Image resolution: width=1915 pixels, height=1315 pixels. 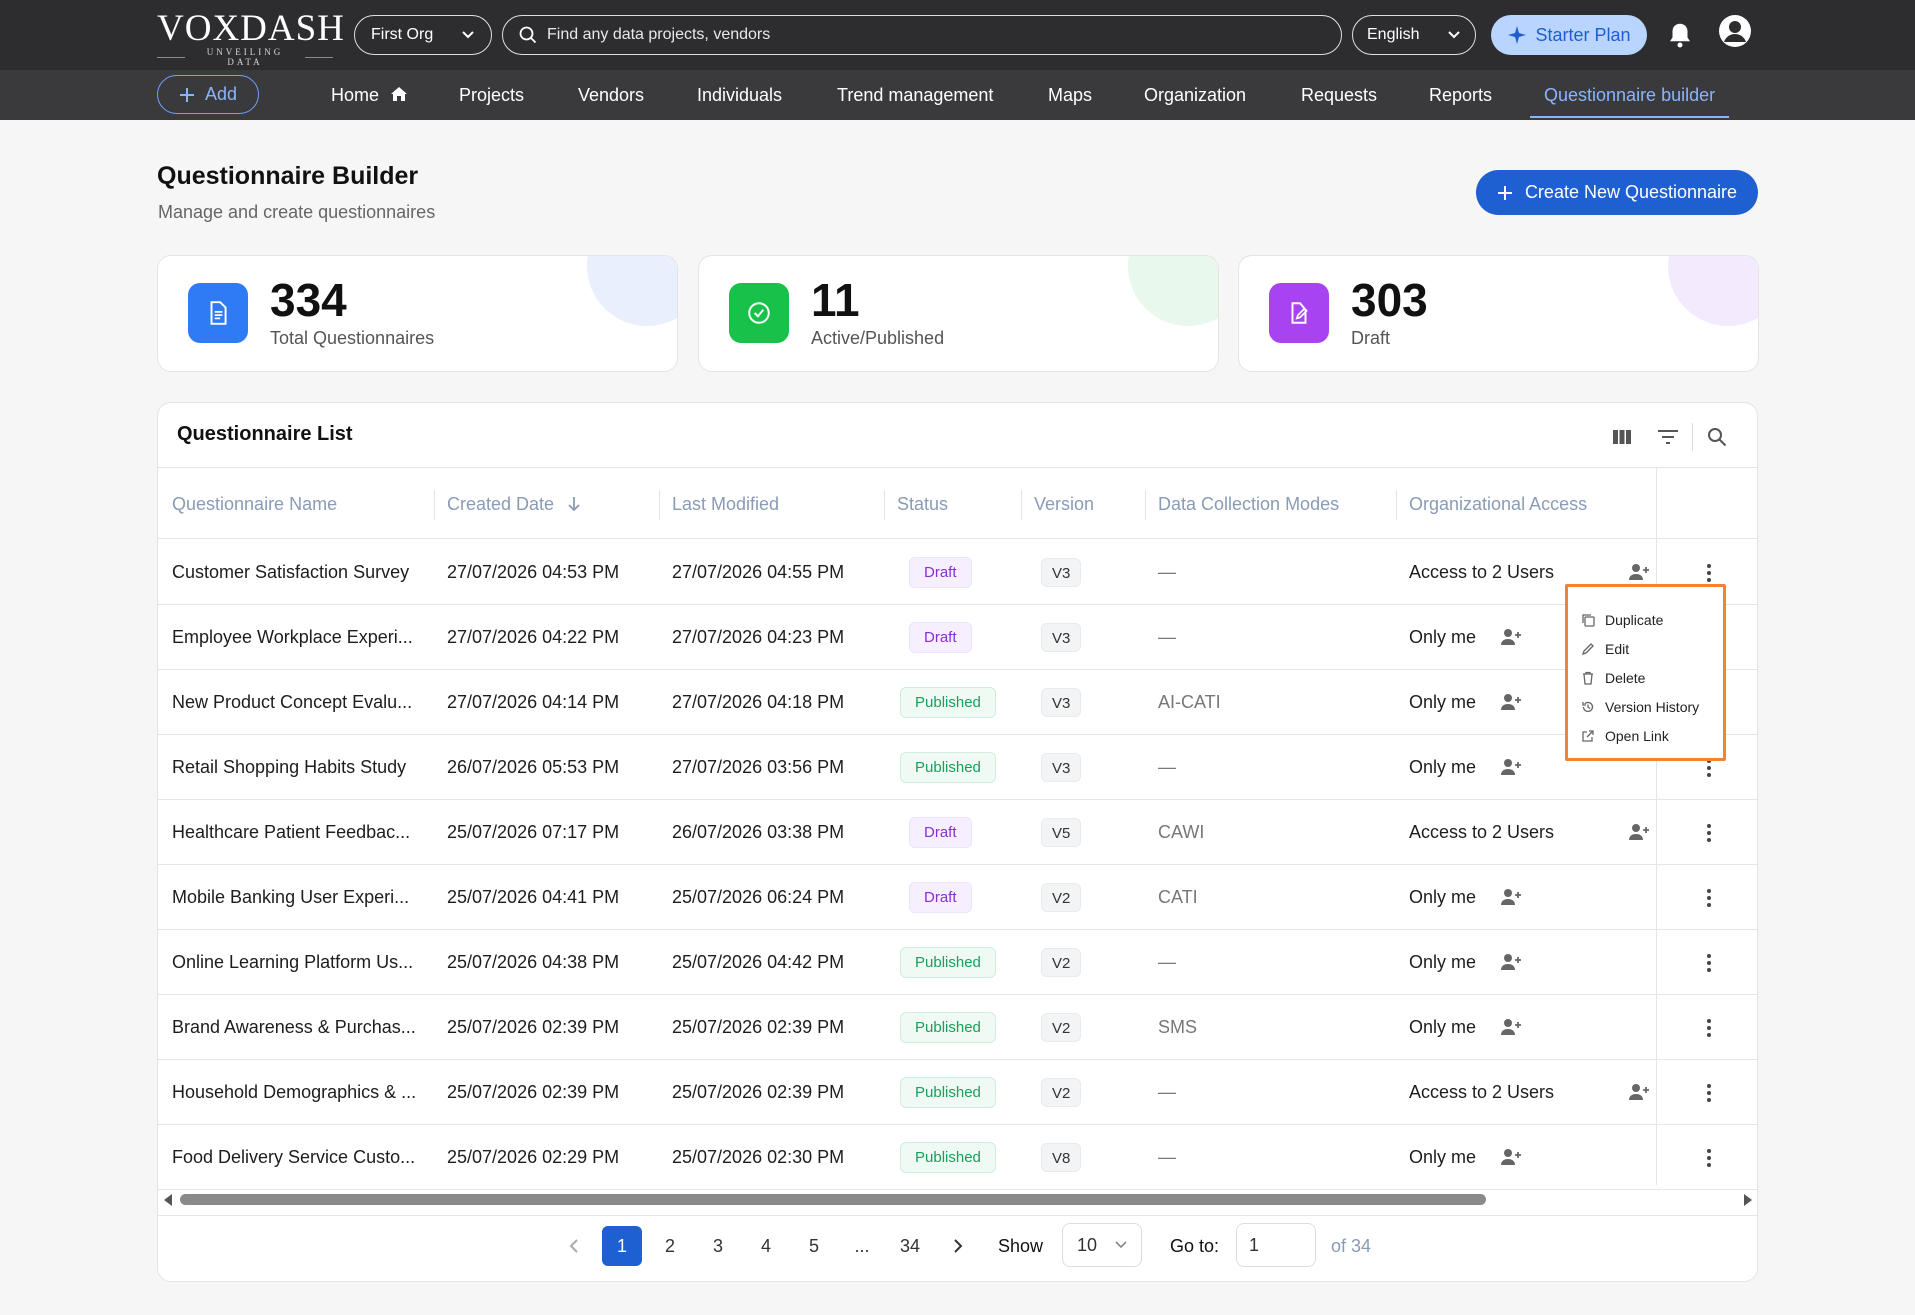 What do you see at coordinates (1070, 95) in the screenshot?
I see `nav-maps: Maps` at bounding box center [1070, 95].